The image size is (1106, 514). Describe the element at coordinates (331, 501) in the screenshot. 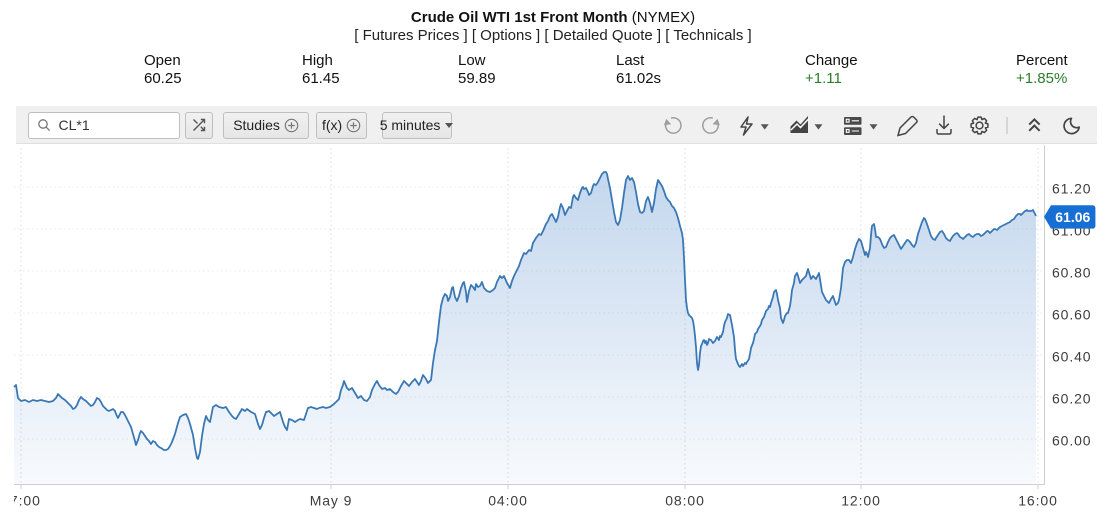

I see `svg-text: May 9` at that location.